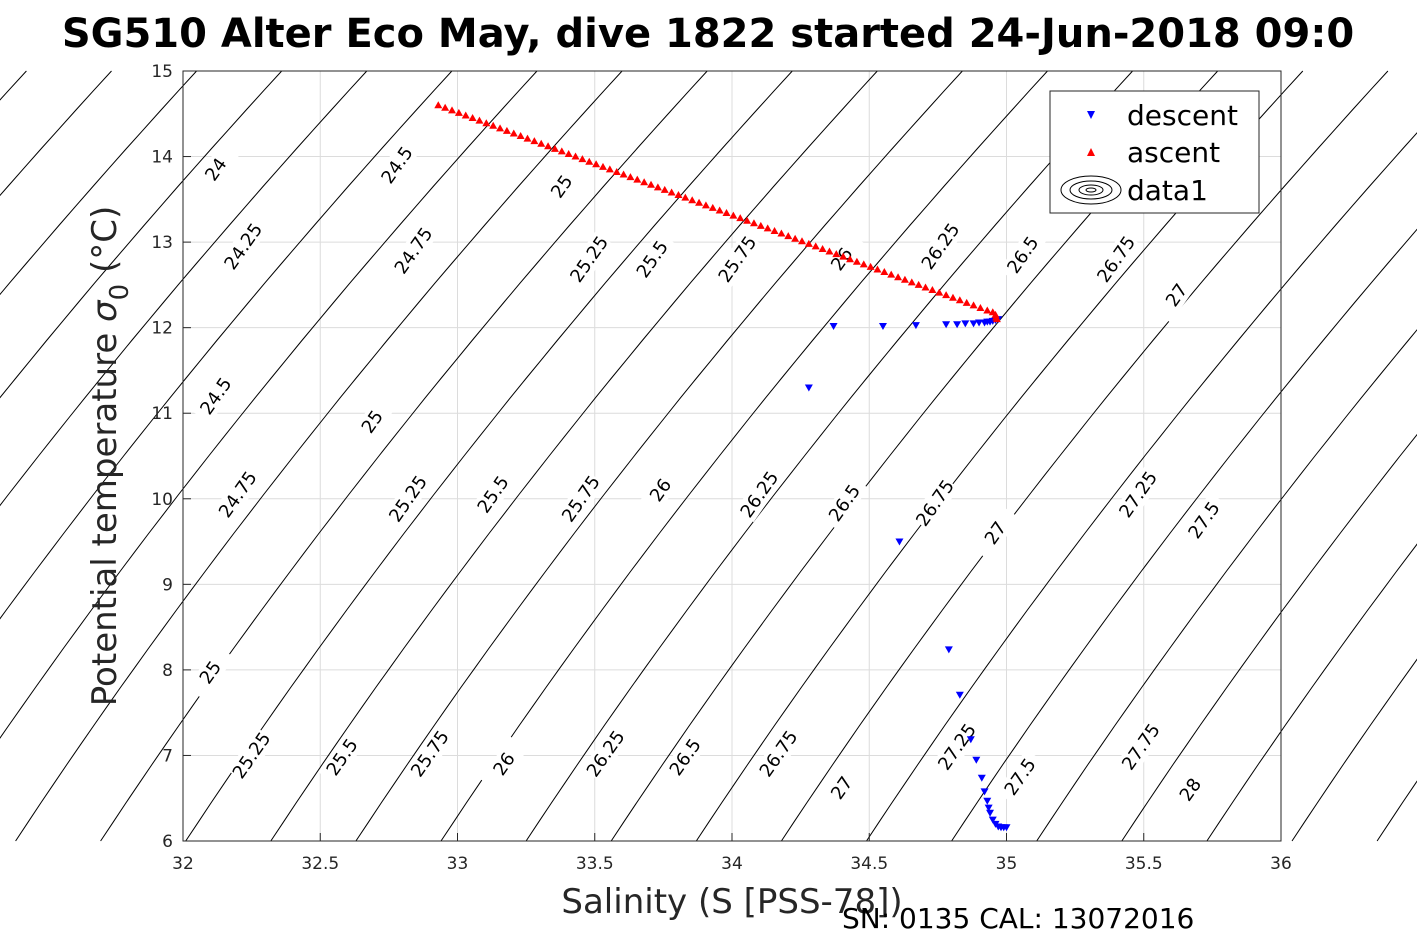 The height and width of the screenshot is (945, 1417). Describe the element at coordinates (1154, 152) in the screenshot. I see `legend-box` at that location.